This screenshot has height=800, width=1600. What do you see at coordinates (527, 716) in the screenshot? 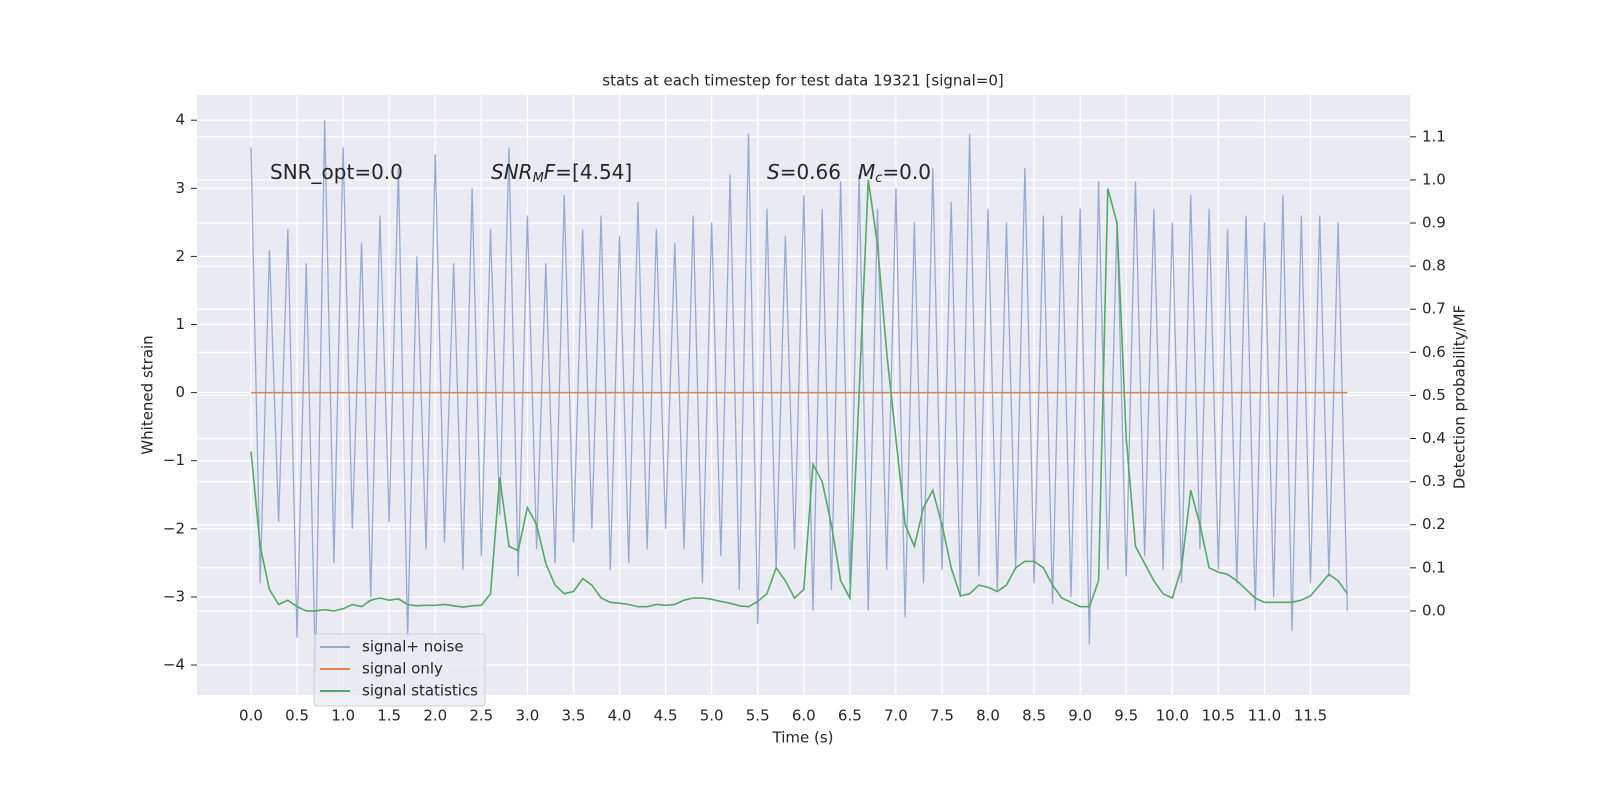
I see `x-tick-label: 3.0` at bounding box center [527, 716].